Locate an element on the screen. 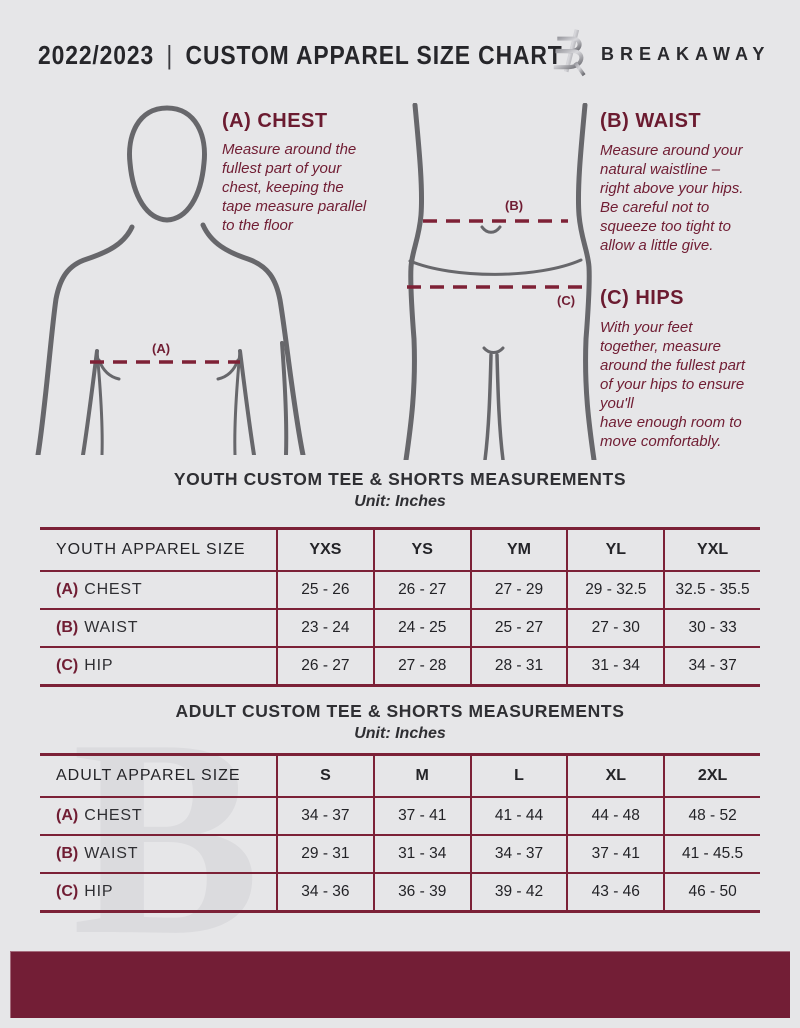 The image size is (800, 1028). page-title: 2022/2023 | CUSTOM APPAREL SIZE CHART is located at coordinates (300, 55).